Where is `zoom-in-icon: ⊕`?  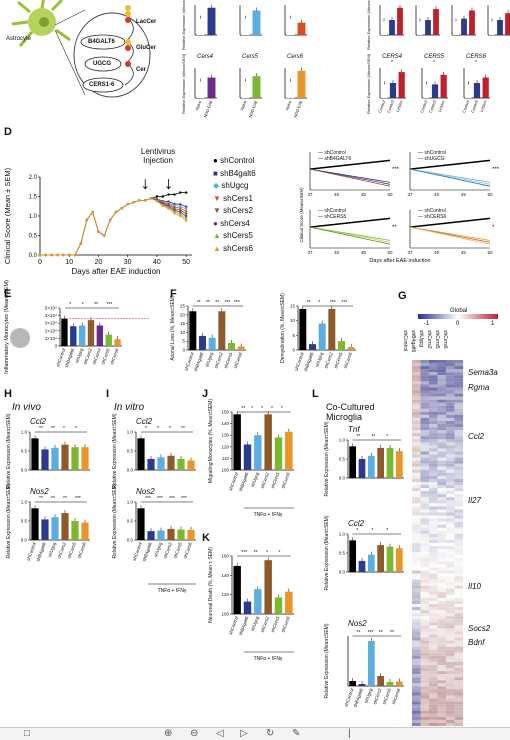
zoom-in-icon: ⊕ is located at coordinates (168, 733).